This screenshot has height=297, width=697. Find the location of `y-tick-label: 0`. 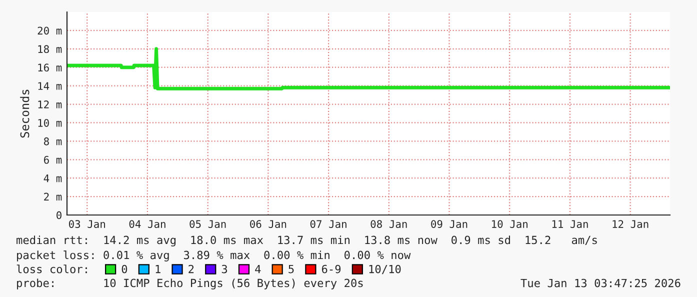

y-tick-label: 0 is located at coordinates (59, 215).